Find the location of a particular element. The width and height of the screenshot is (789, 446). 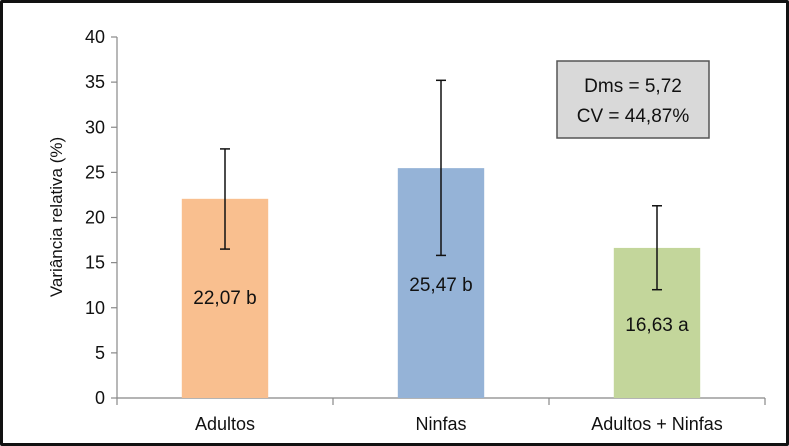

y-tick-label: 40 is located at coordinates (95, 37).